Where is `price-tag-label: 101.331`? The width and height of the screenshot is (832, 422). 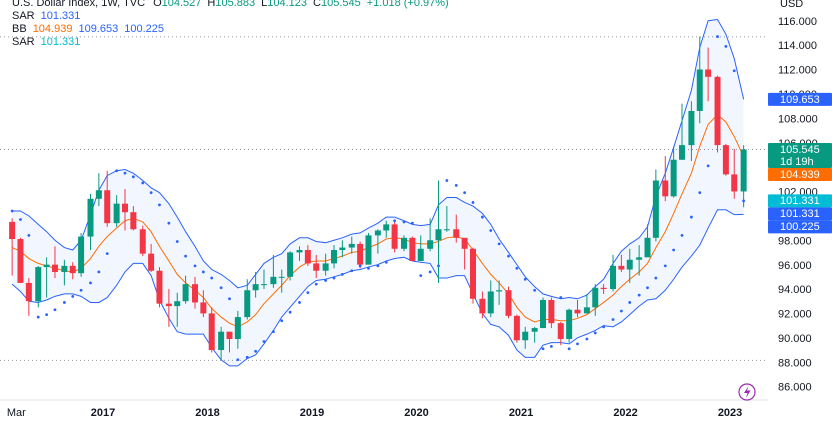 price-tag-label: 101.331 is located at coordinates (800, 201).